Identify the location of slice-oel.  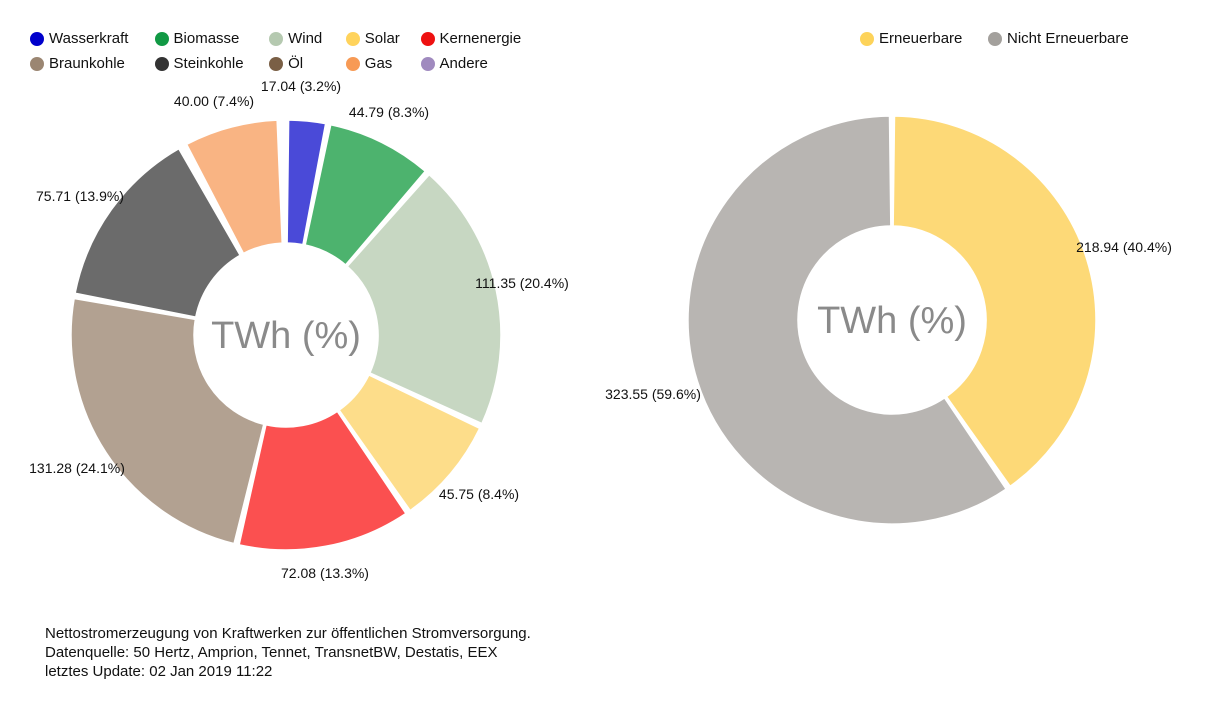
(212, 200).